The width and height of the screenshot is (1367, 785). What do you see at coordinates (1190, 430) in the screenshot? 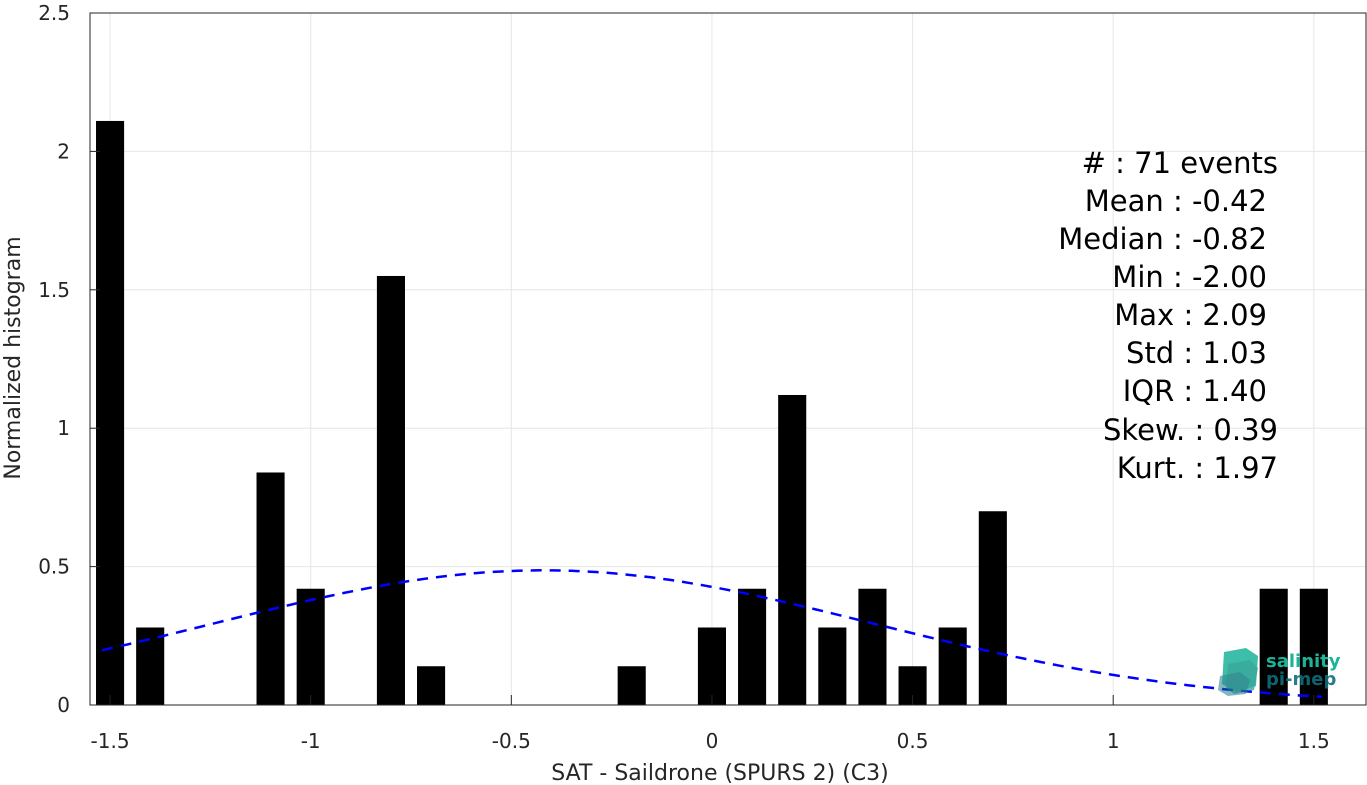
I see `stat-skew: Skew. : 0.39` at bounding box center [1190, 430].